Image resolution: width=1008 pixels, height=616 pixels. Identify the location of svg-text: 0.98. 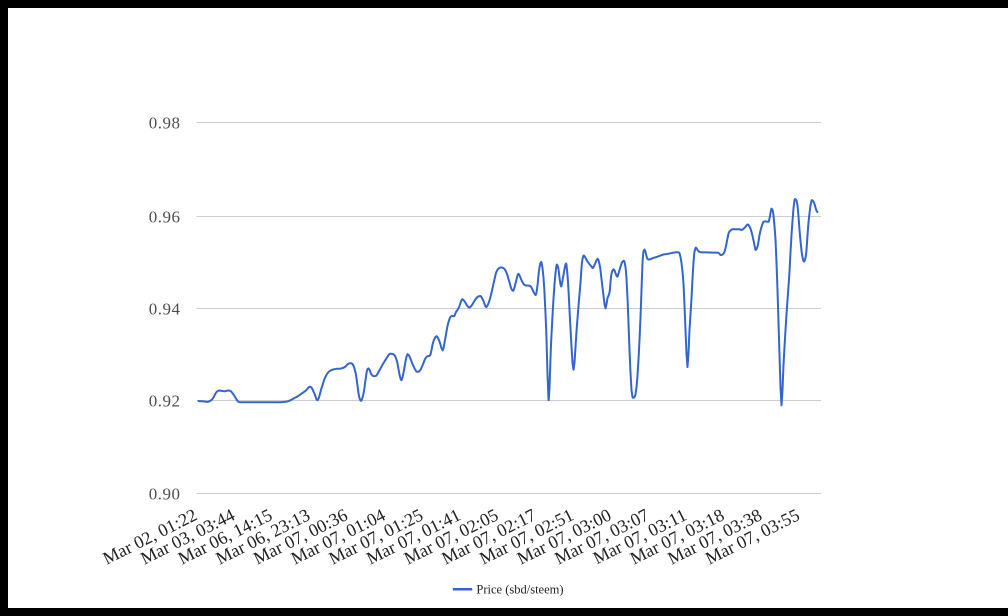
(165, 122).